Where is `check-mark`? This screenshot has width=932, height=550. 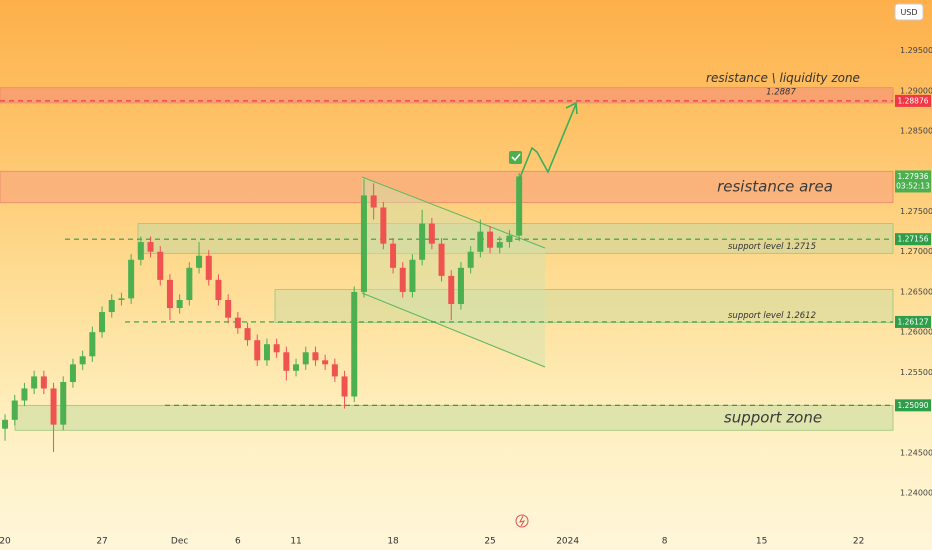
check-mark is located at coordinates (516, 157).